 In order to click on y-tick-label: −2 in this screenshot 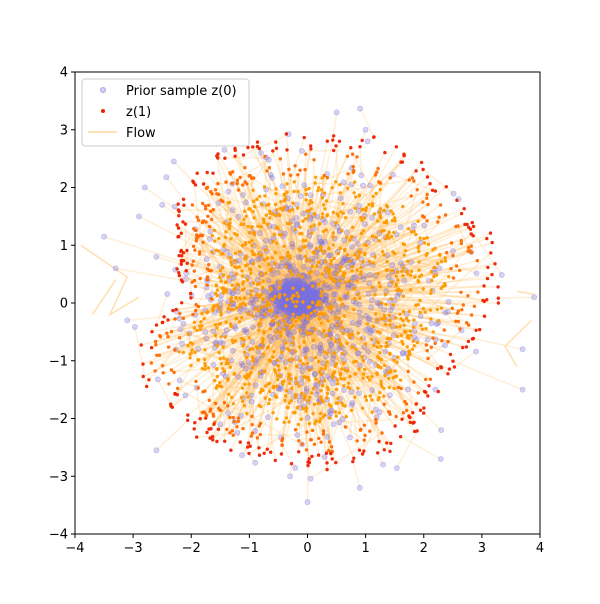, I will do `click(58, 419)`.